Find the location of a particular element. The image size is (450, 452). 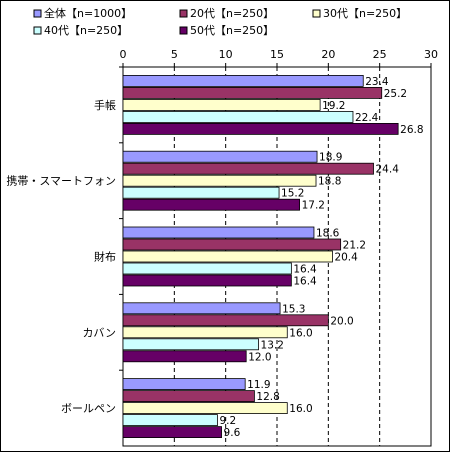

value-label-4-5: 12.0 is located at coordinates (259, 357).